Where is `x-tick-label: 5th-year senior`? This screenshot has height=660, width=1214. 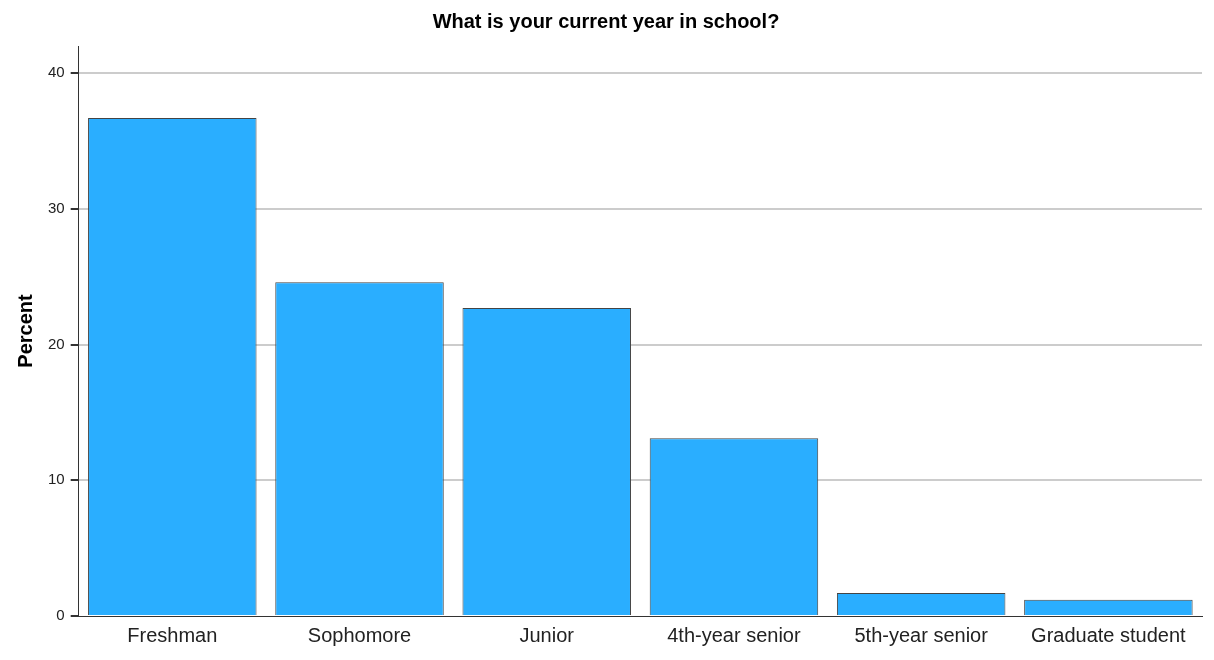
x-tick-label: 5th-year senior is located at coordinates (921, 634).